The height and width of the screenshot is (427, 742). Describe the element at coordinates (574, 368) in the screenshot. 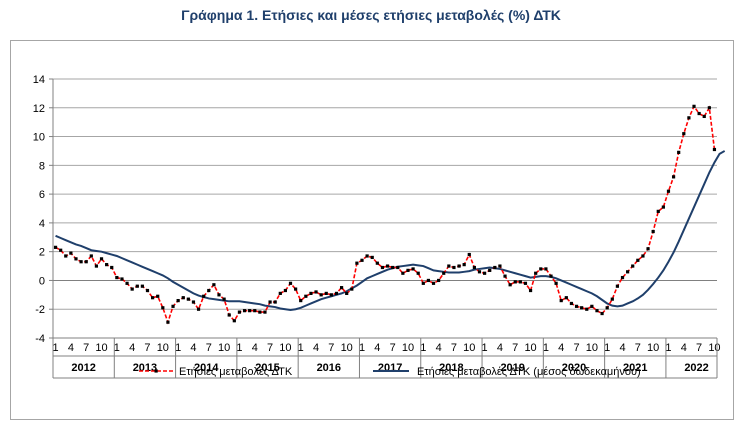

I see `x-year-label: 2020` at that location.